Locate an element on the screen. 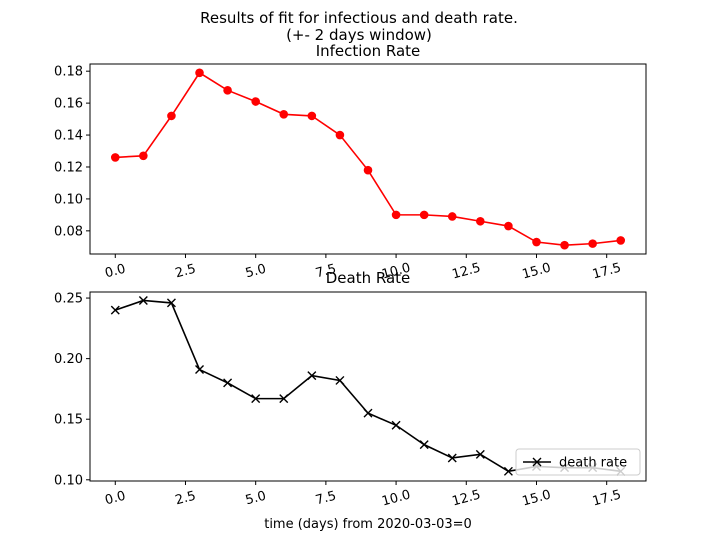 Image resolution: width=718 pixels, height=540 pixels. infection-rate-y-tick-label: 0.16 is located at coordinates (68, 104).